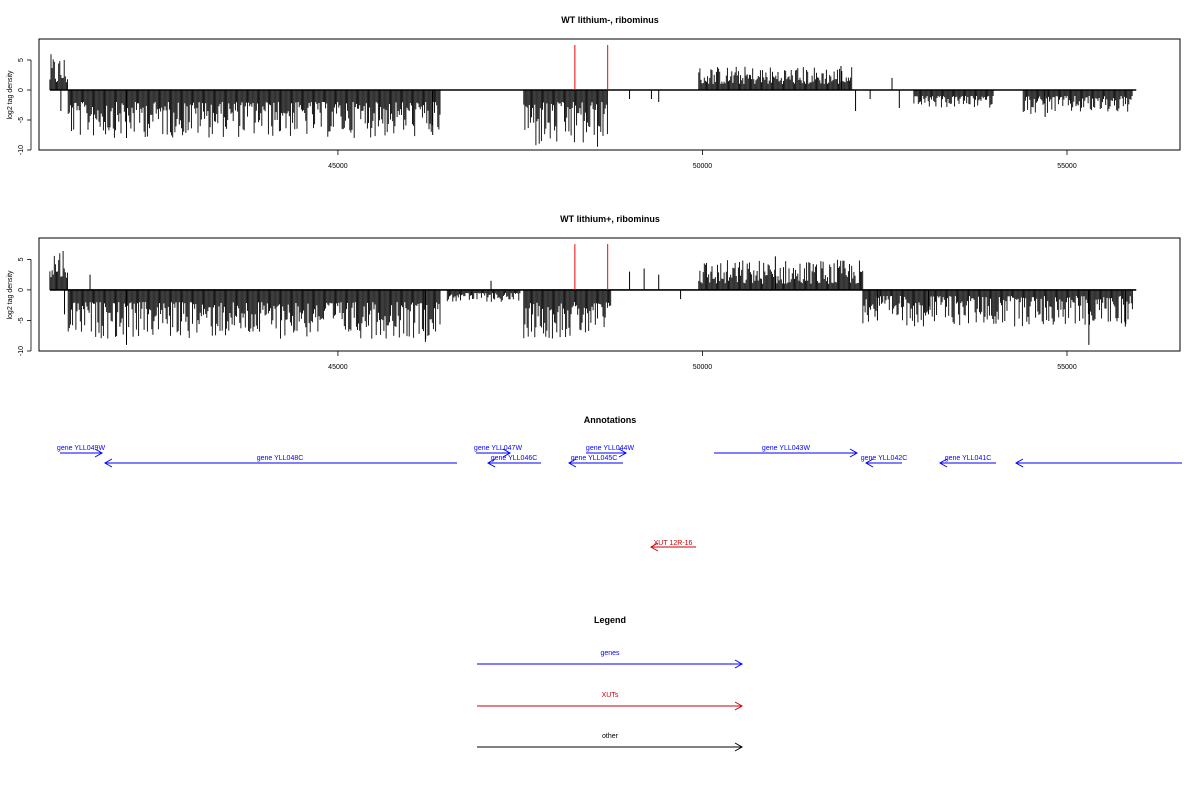 The height and width of the screenshot is (800, 1200). Describe the element at coordinates (968, 458) in the screenshot. I see `feature-label: gene YLL041C` at that location.